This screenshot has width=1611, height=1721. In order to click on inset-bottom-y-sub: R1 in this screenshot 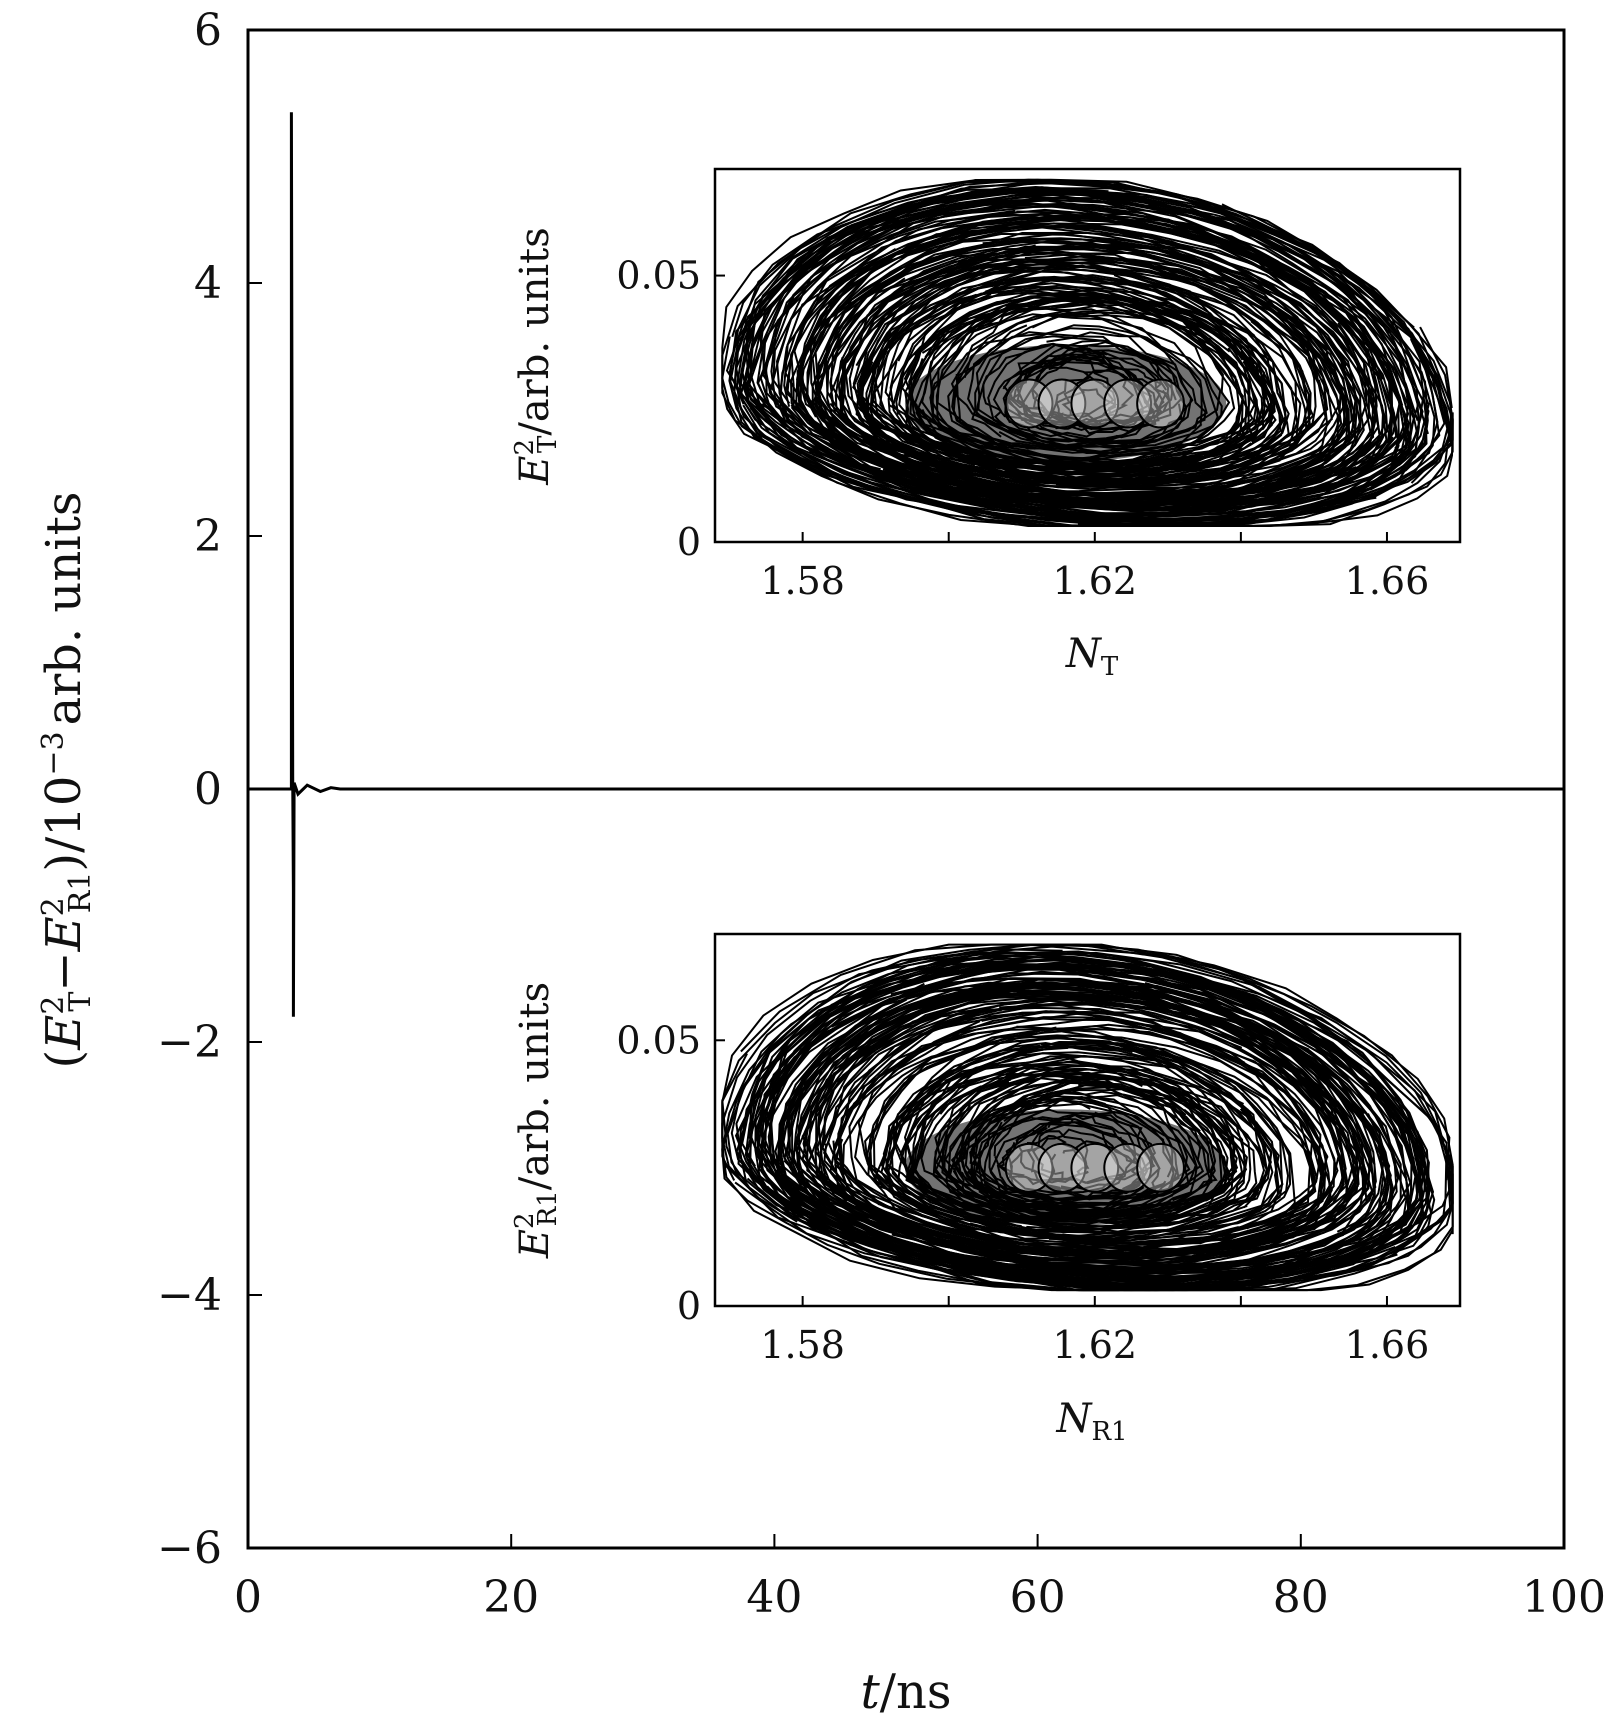, I will do `click(548, 1208)`.